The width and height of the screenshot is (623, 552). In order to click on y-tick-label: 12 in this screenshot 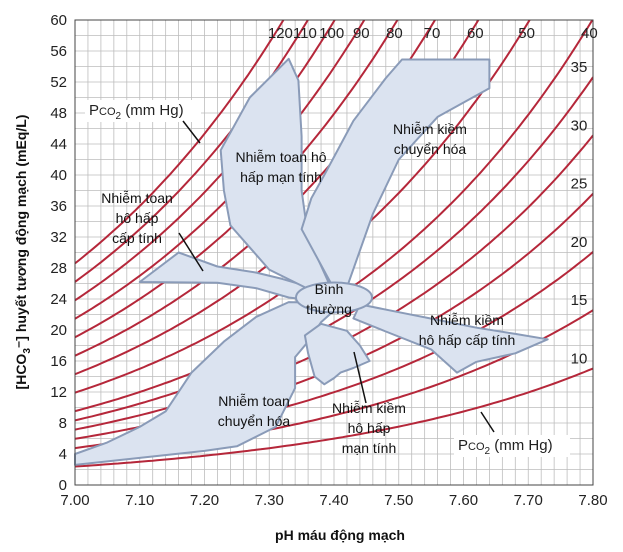, I will do `click(58, 392)`.